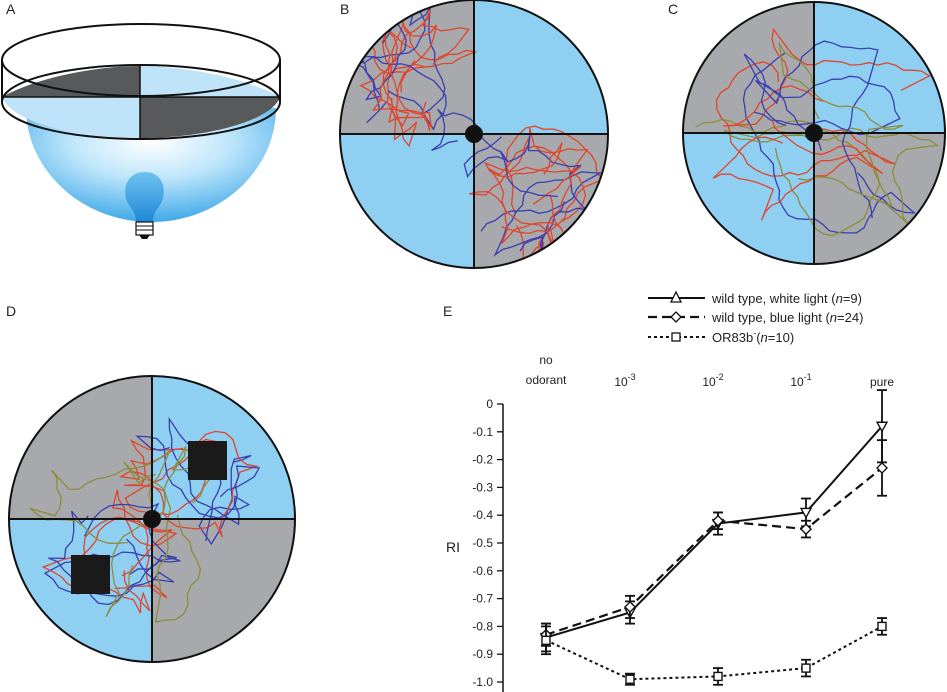  What do you see at coordinates (482, 460) in the screenshot?
I see `y-tick-label: -0.2` at bounding box center [482, 460].